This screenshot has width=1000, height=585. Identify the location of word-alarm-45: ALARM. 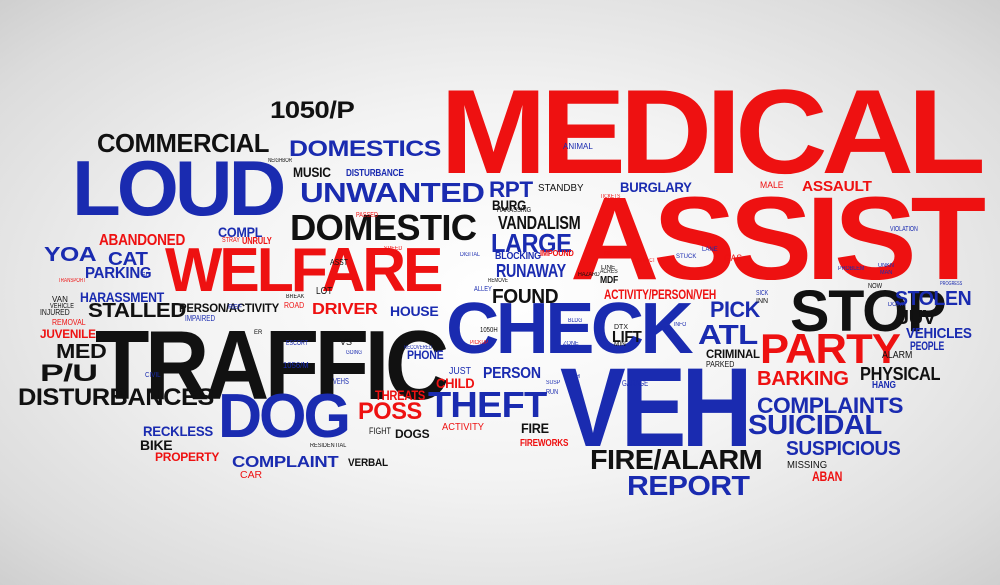
(897, 355).